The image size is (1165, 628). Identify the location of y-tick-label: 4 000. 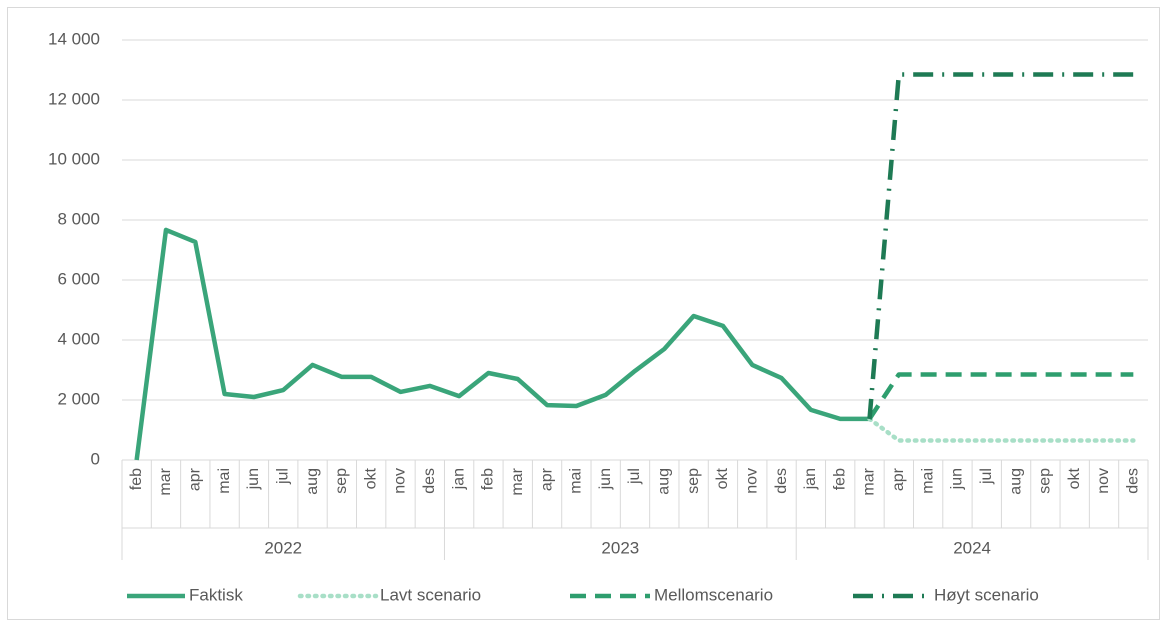
(78, 338).